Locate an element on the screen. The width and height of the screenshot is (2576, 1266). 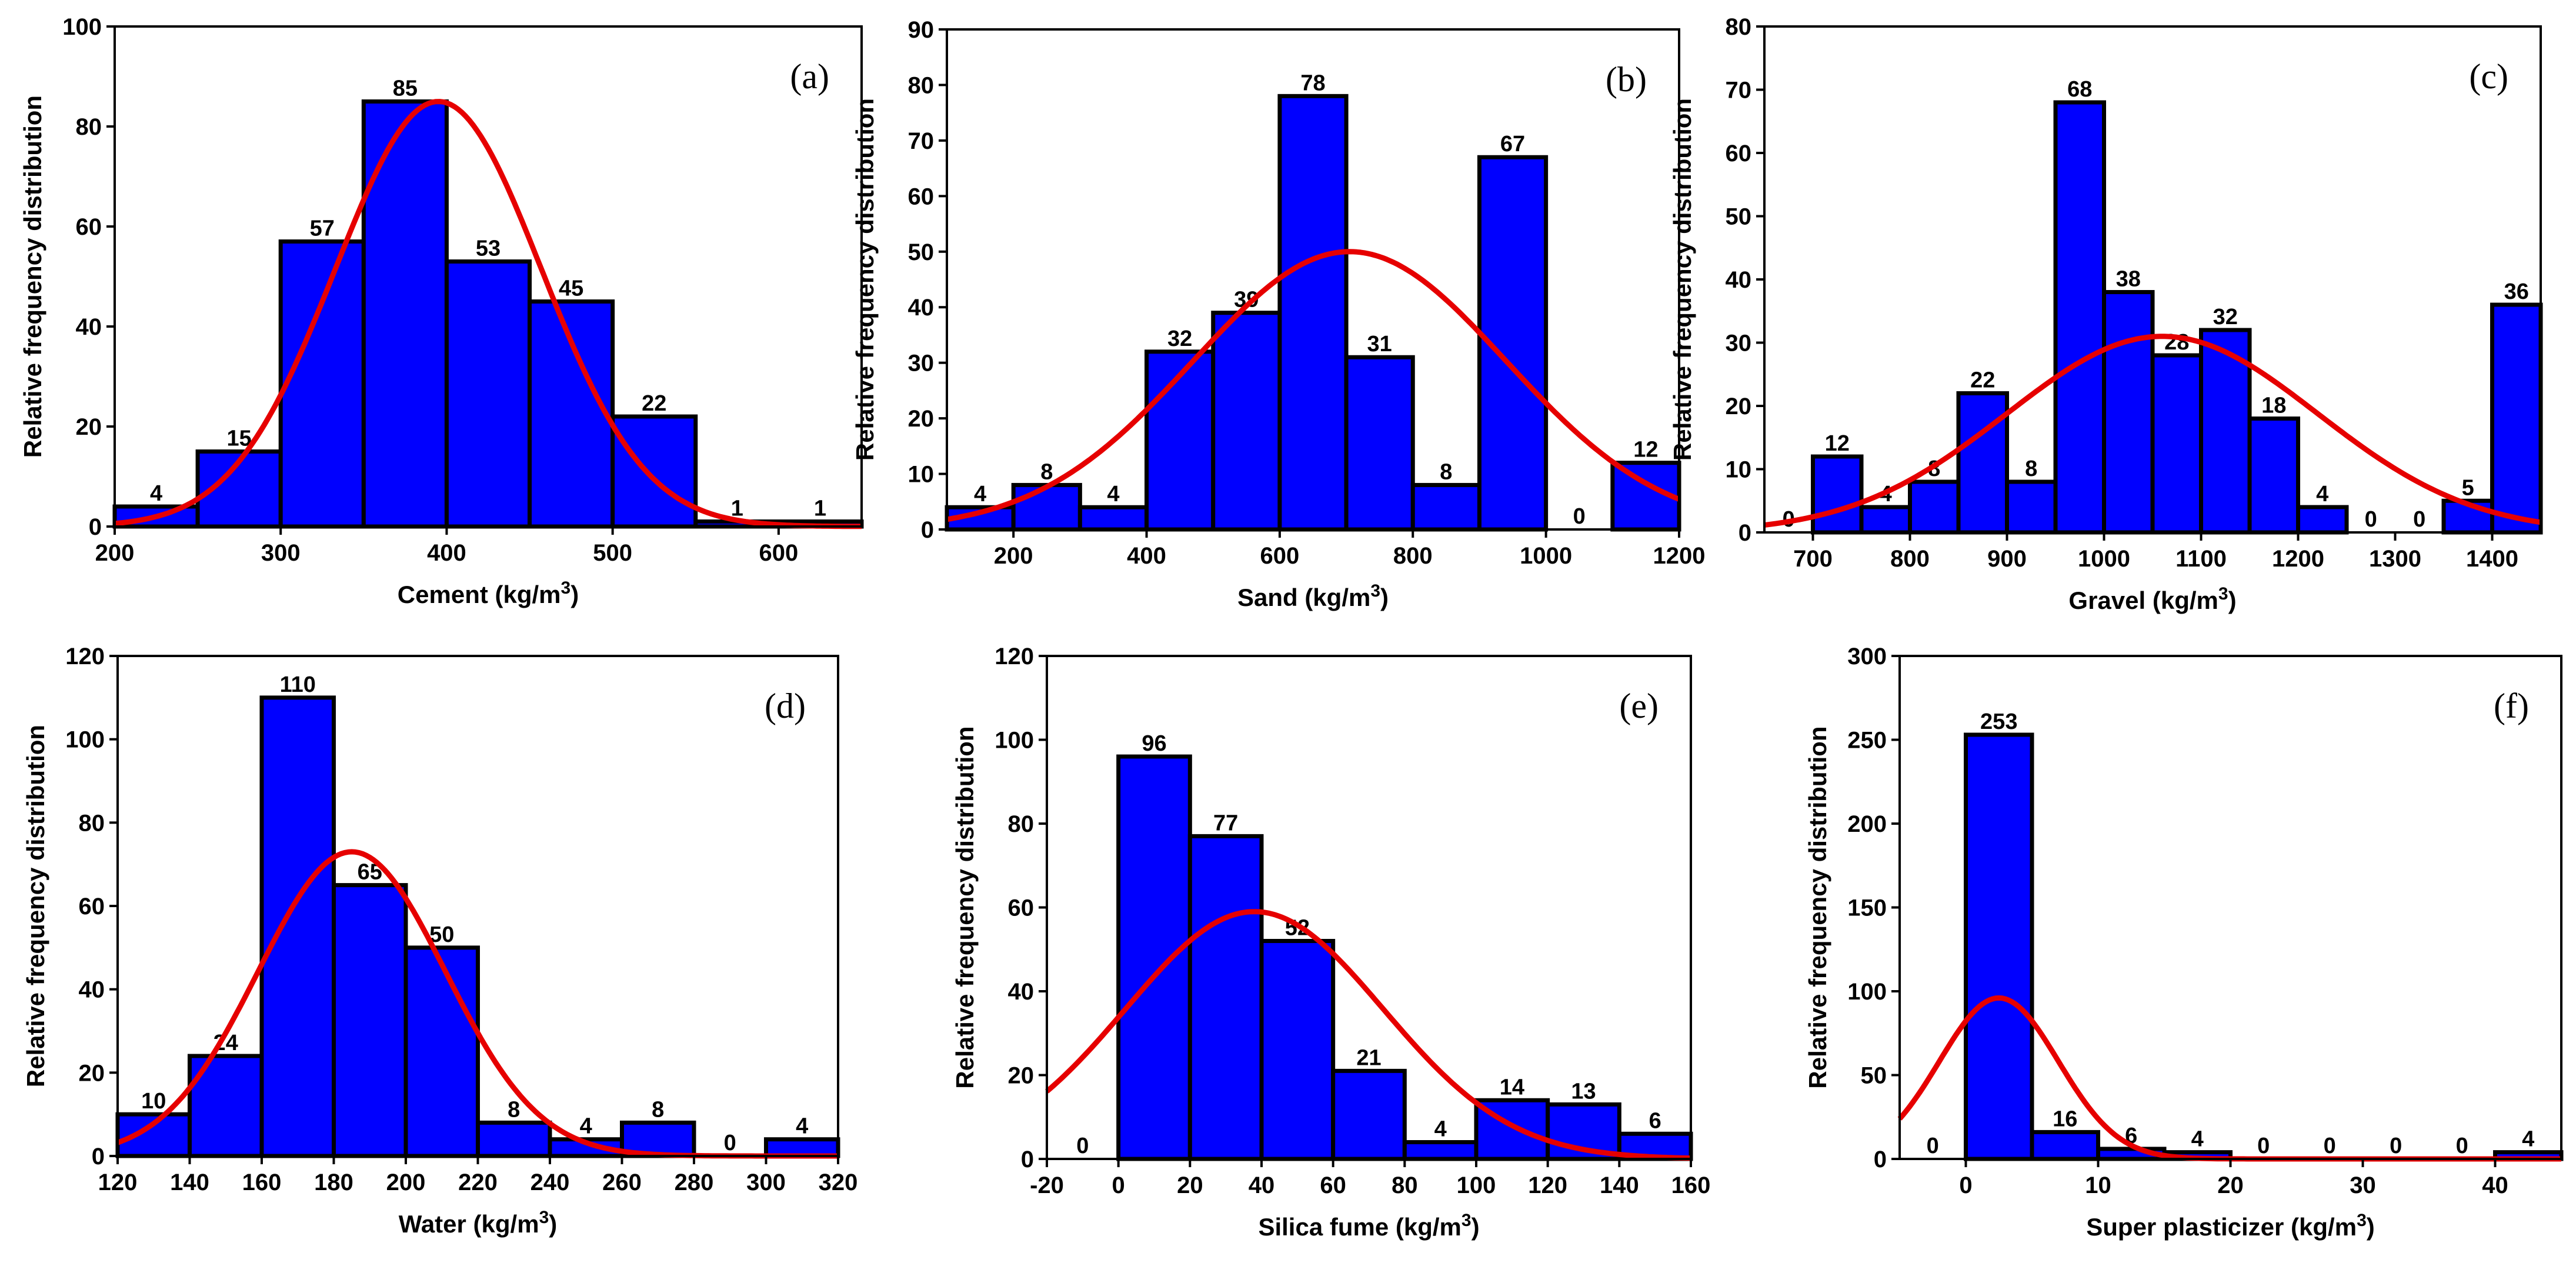
bar-value-label: 13 is located at coordinates (1583, 1091).